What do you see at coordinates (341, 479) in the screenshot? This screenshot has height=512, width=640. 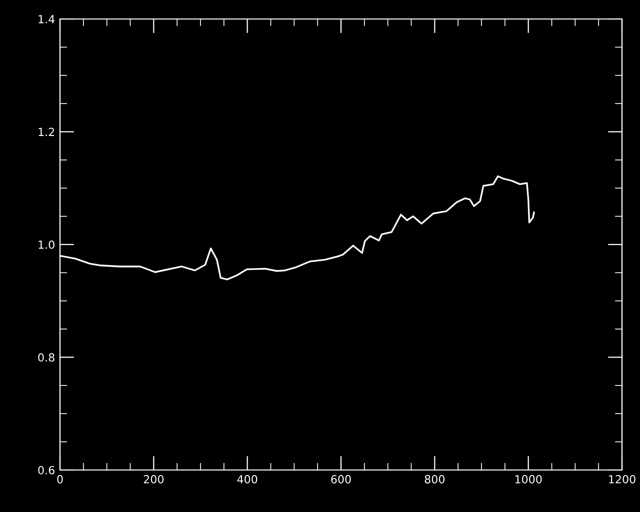 I see `x-tick-label: 600` at bounding box center [341, 479].